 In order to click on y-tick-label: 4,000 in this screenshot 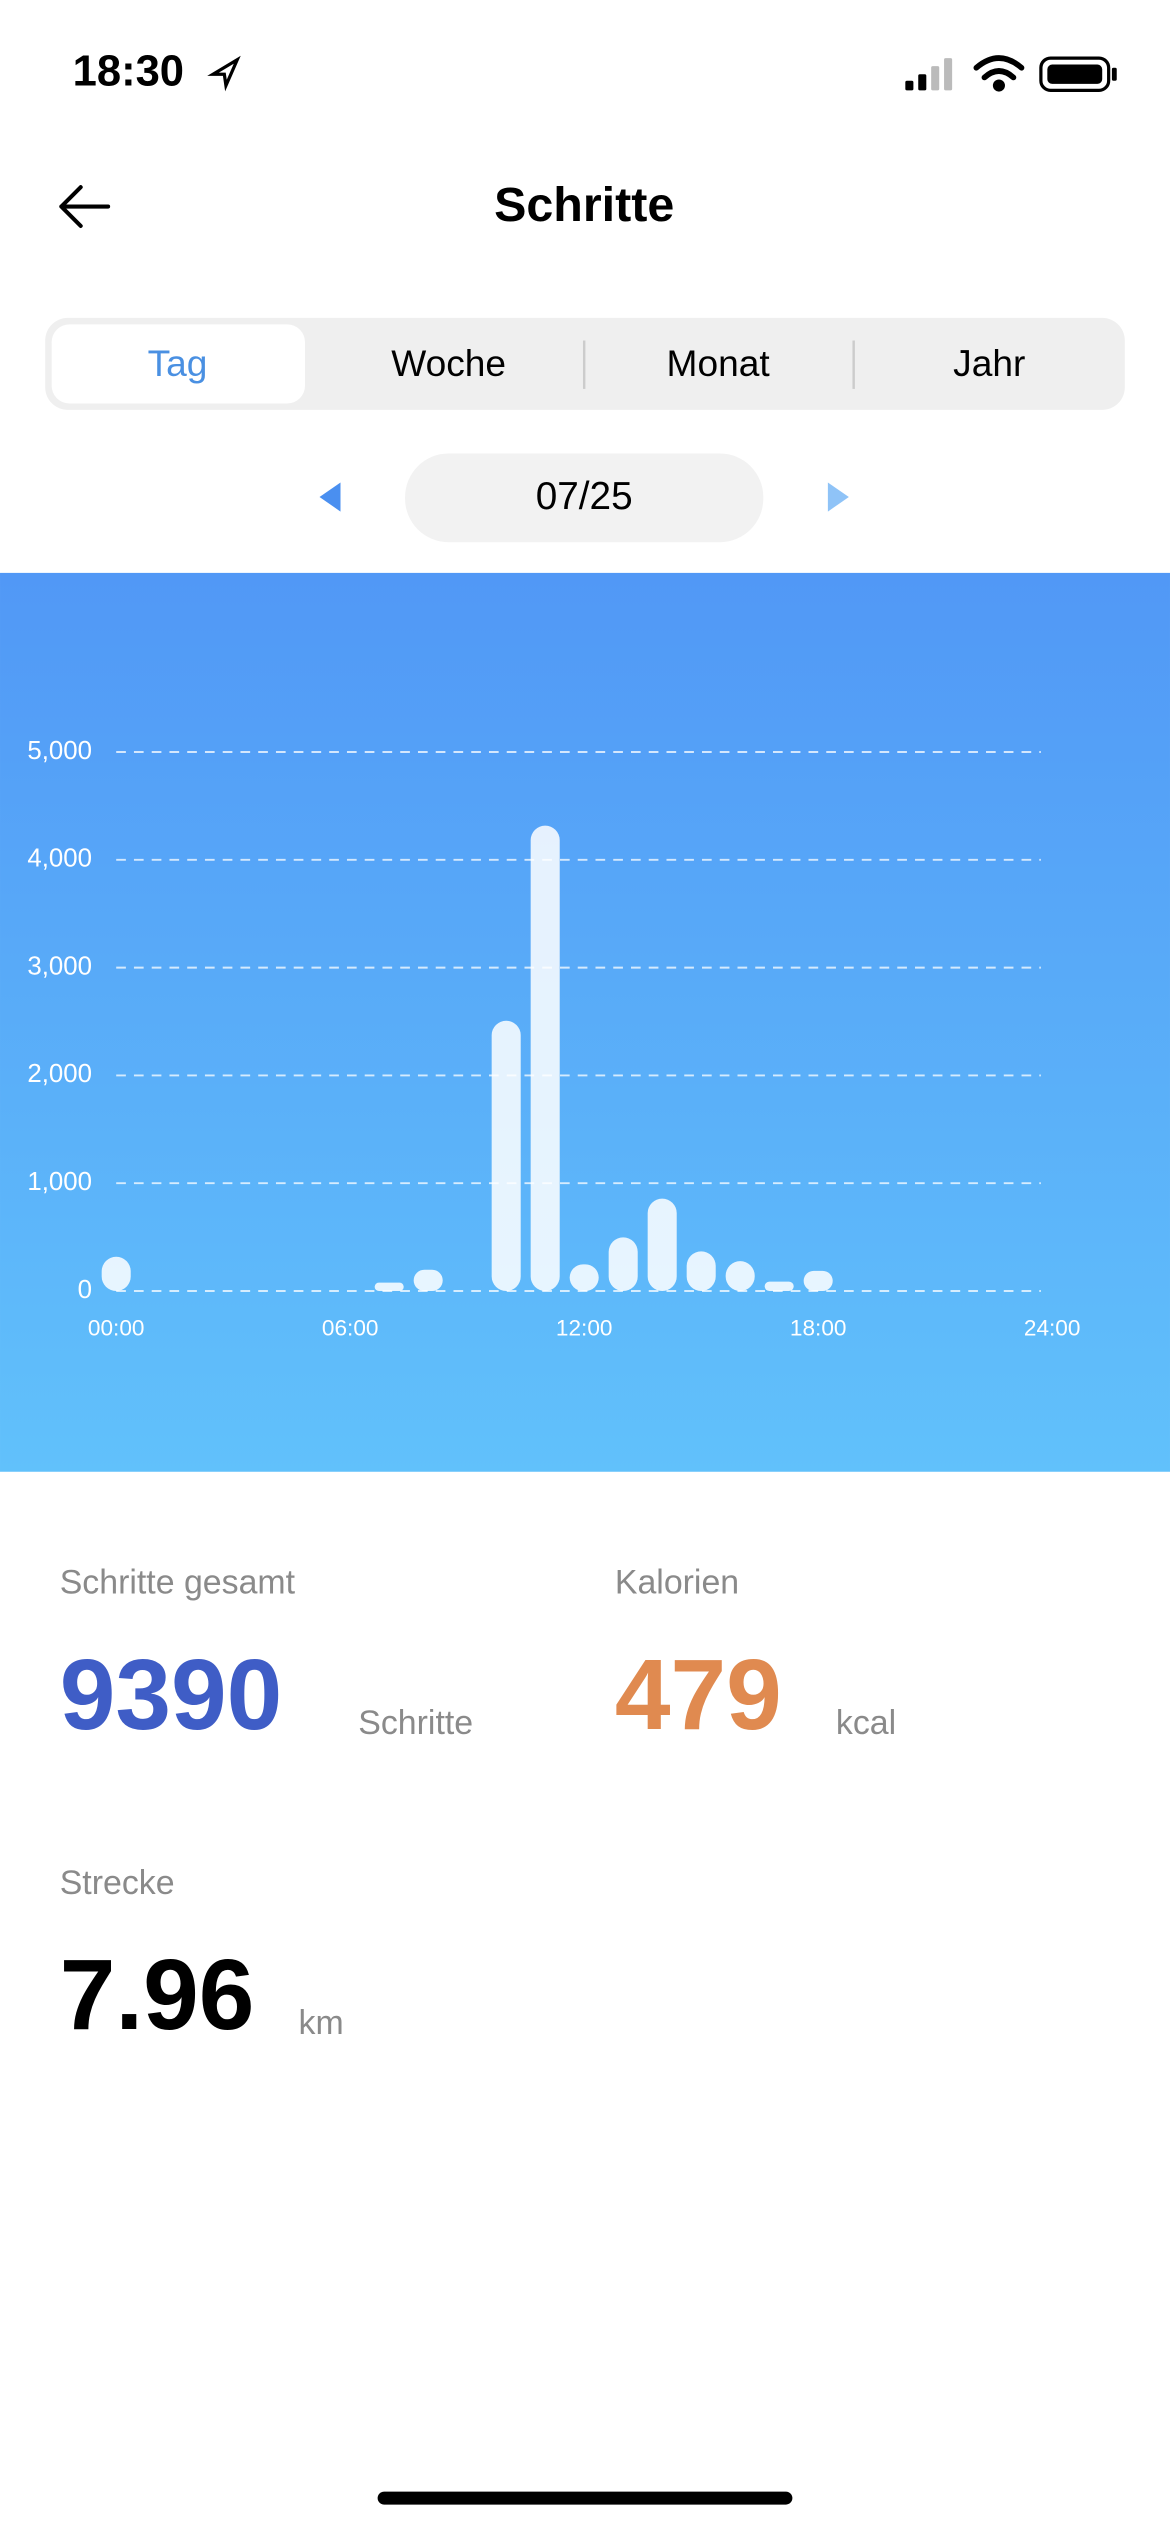, I will do `click(59, 859)`.